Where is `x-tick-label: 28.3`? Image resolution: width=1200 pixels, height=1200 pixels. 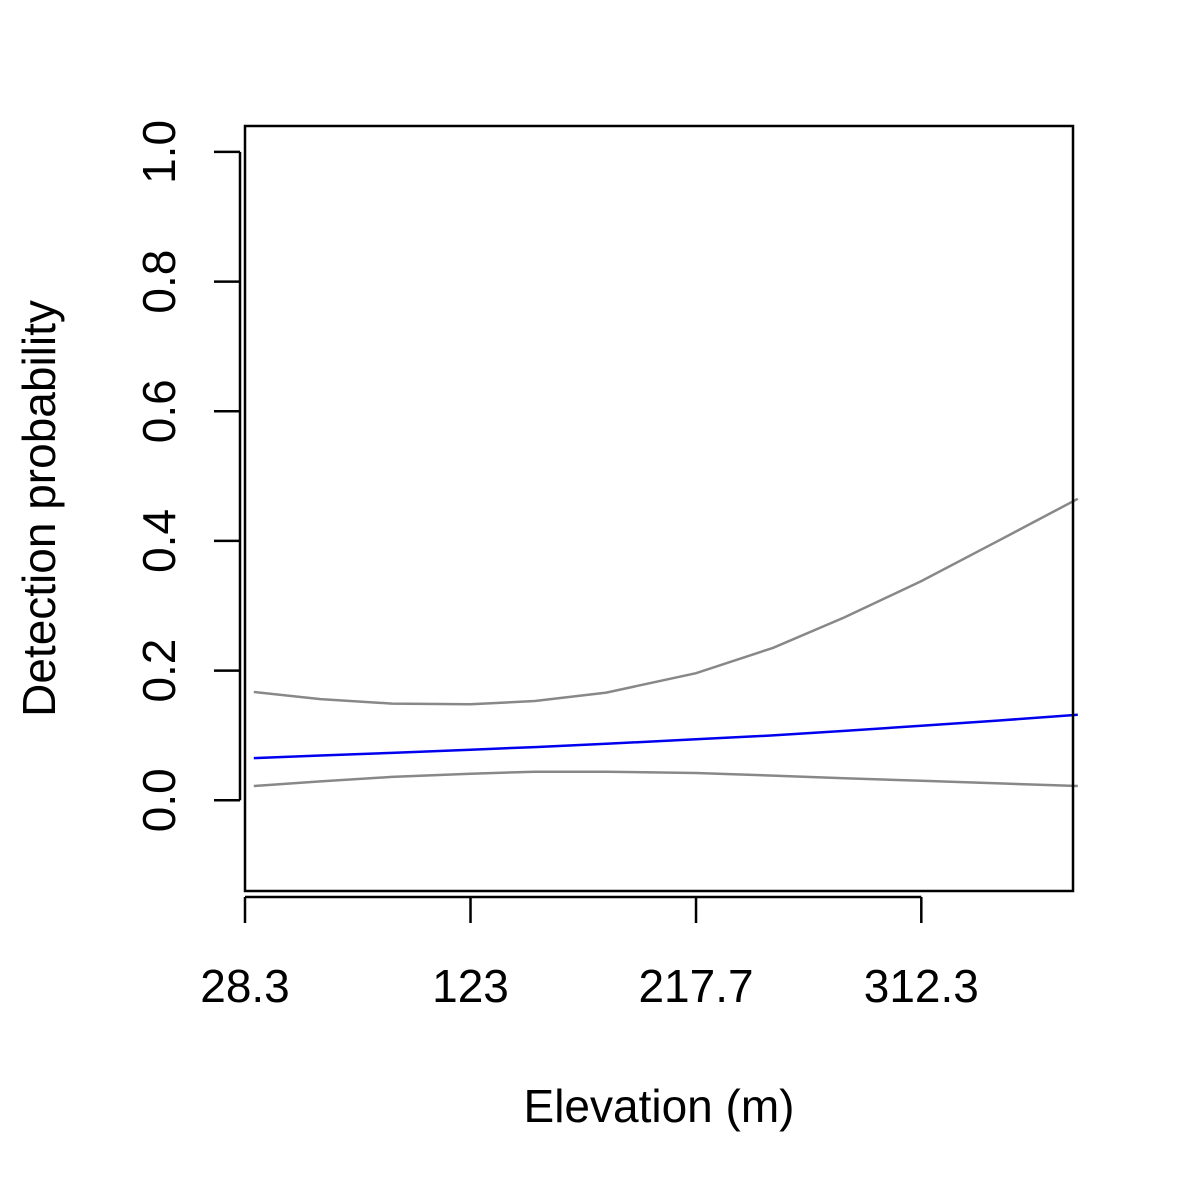 x-tick-label: 28.3 is located at coordinates (245, 986).